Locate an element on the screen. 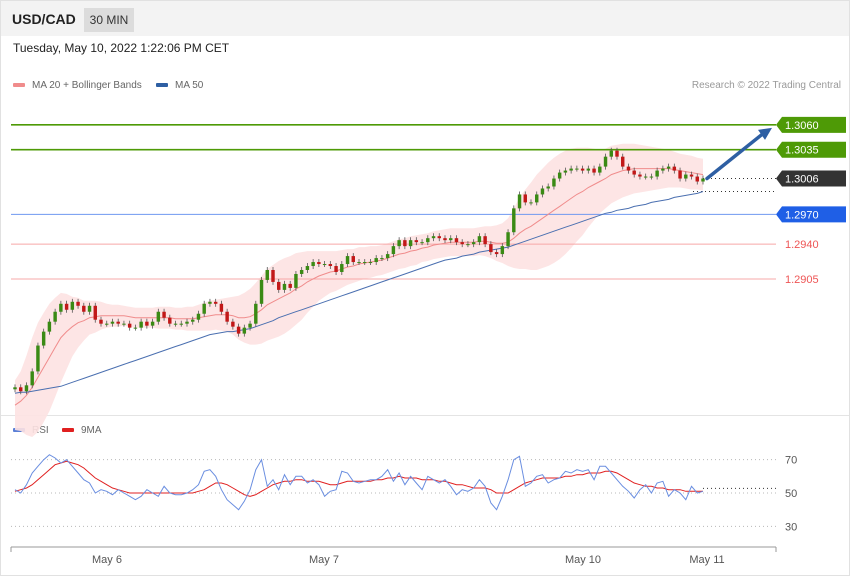  legend-rsi-ma-label: 9MA is located at coordinates (91, 430).